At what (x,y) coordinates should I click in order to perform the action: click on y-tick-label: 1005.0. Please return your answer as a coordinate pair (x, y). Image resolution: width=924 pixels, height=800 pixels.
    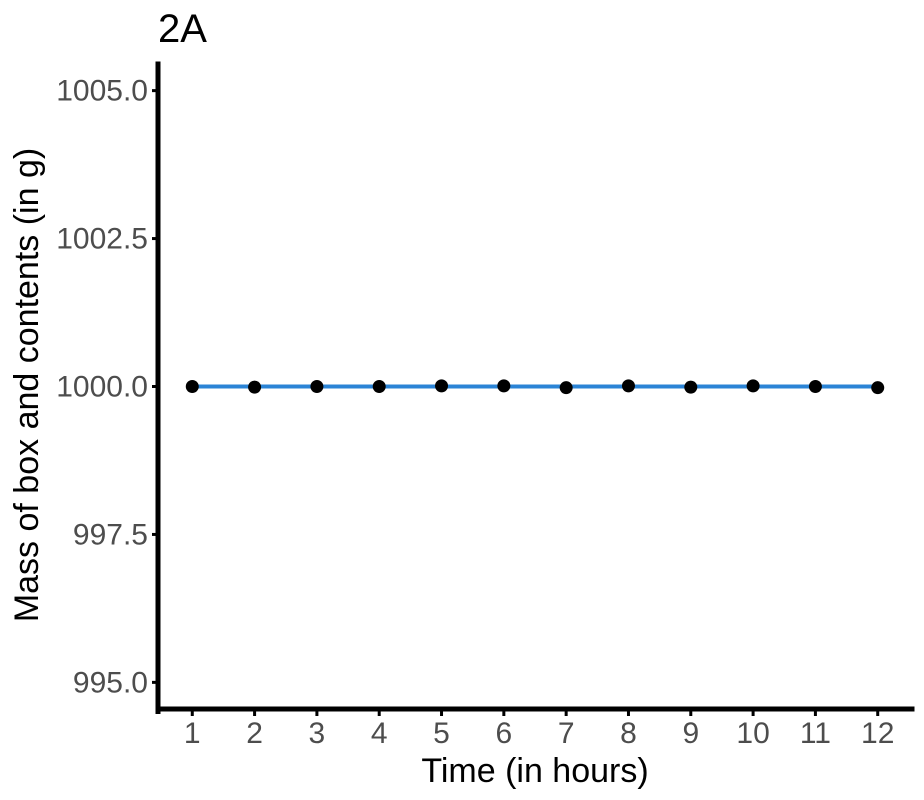
    Looking at the image, I should click on (102, 91).